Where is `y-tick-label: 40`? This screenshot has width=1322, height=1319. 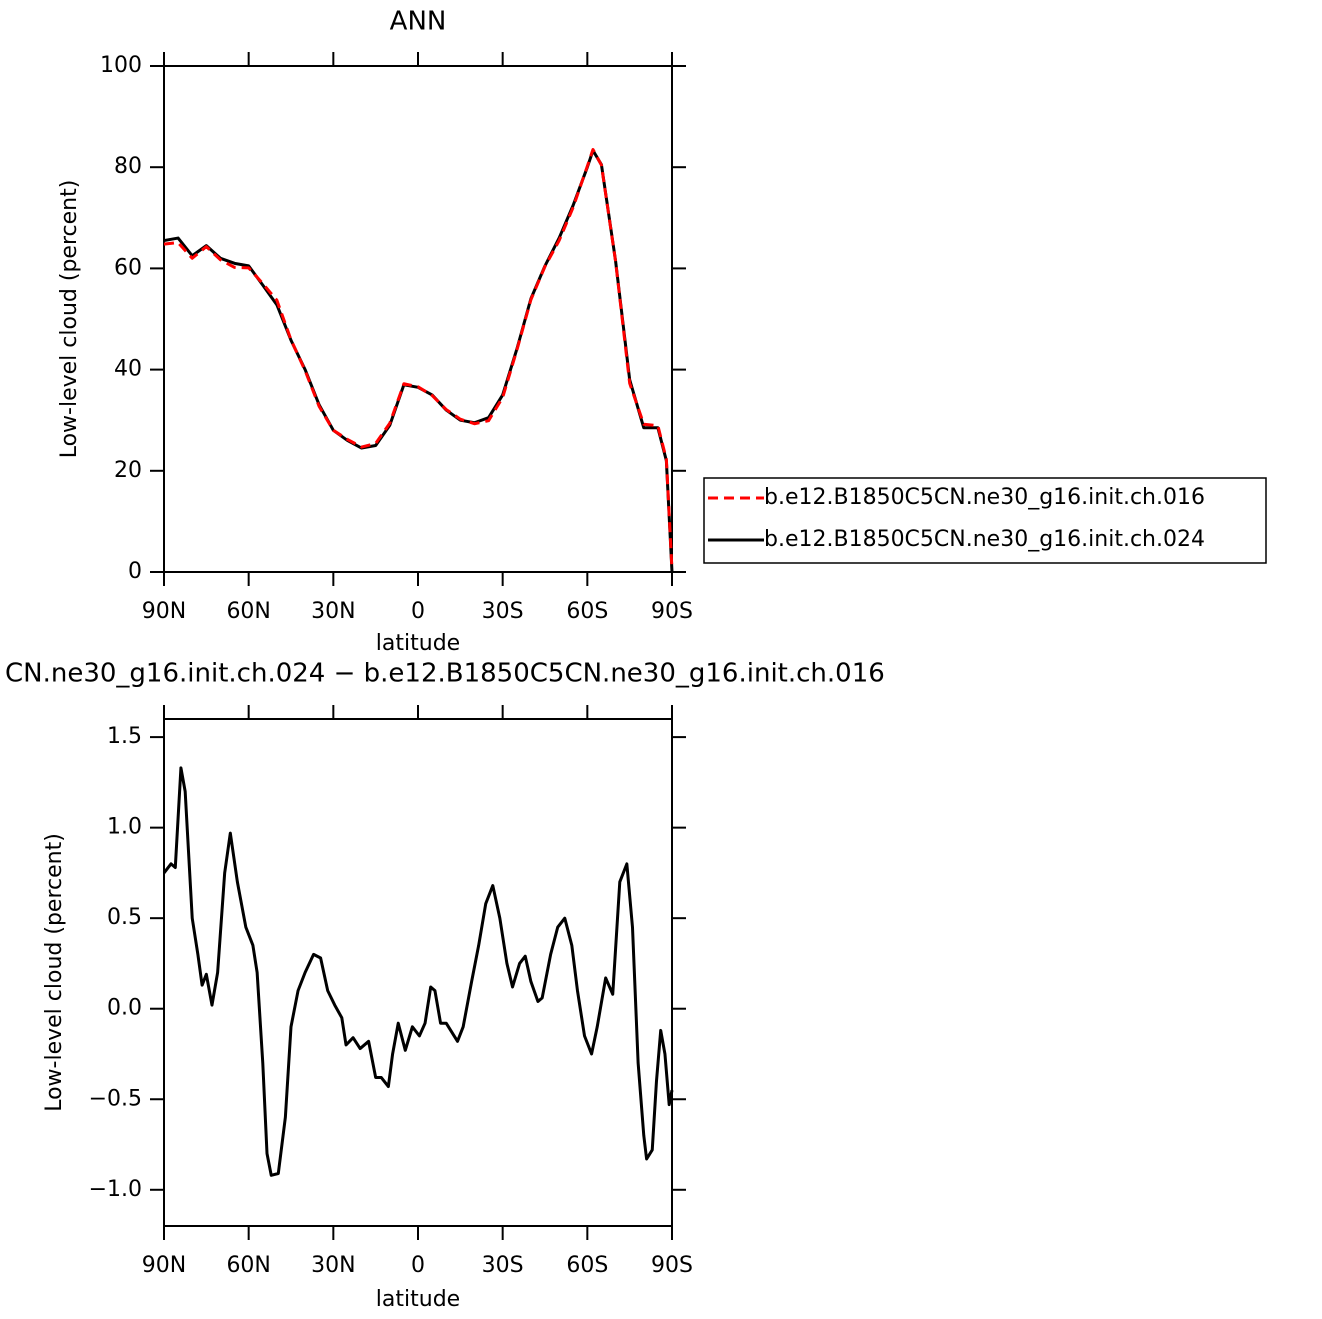
y-tick-label: 40 is located at coordinates (128, 369).